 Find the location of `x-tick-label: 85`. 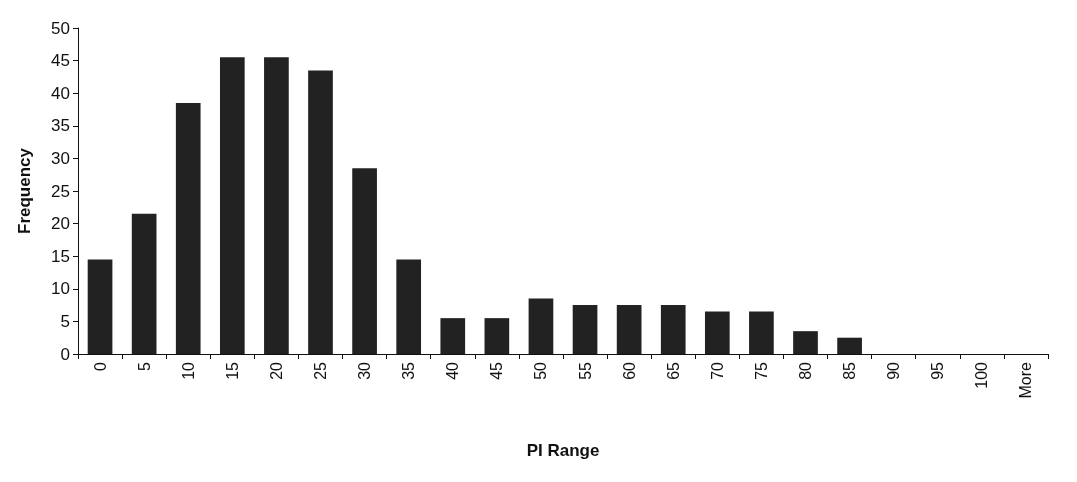

x-tick-label: 85 is located at coordinates (850, 370).